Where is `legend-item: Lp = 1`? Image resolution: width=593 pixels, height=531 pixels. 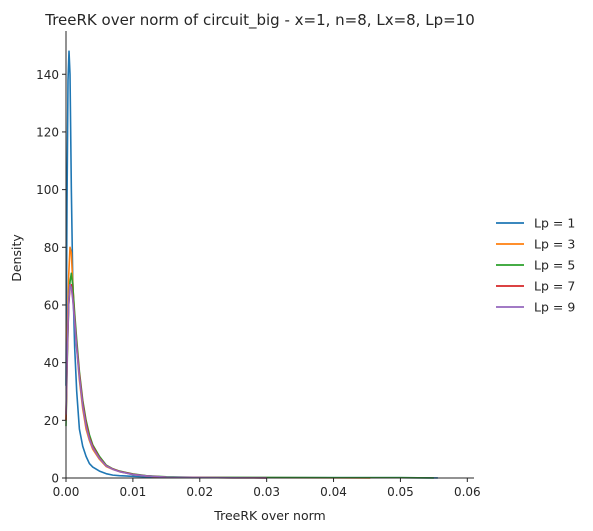
legend-item: Lp = 1 is located at coordinates (535, 223).